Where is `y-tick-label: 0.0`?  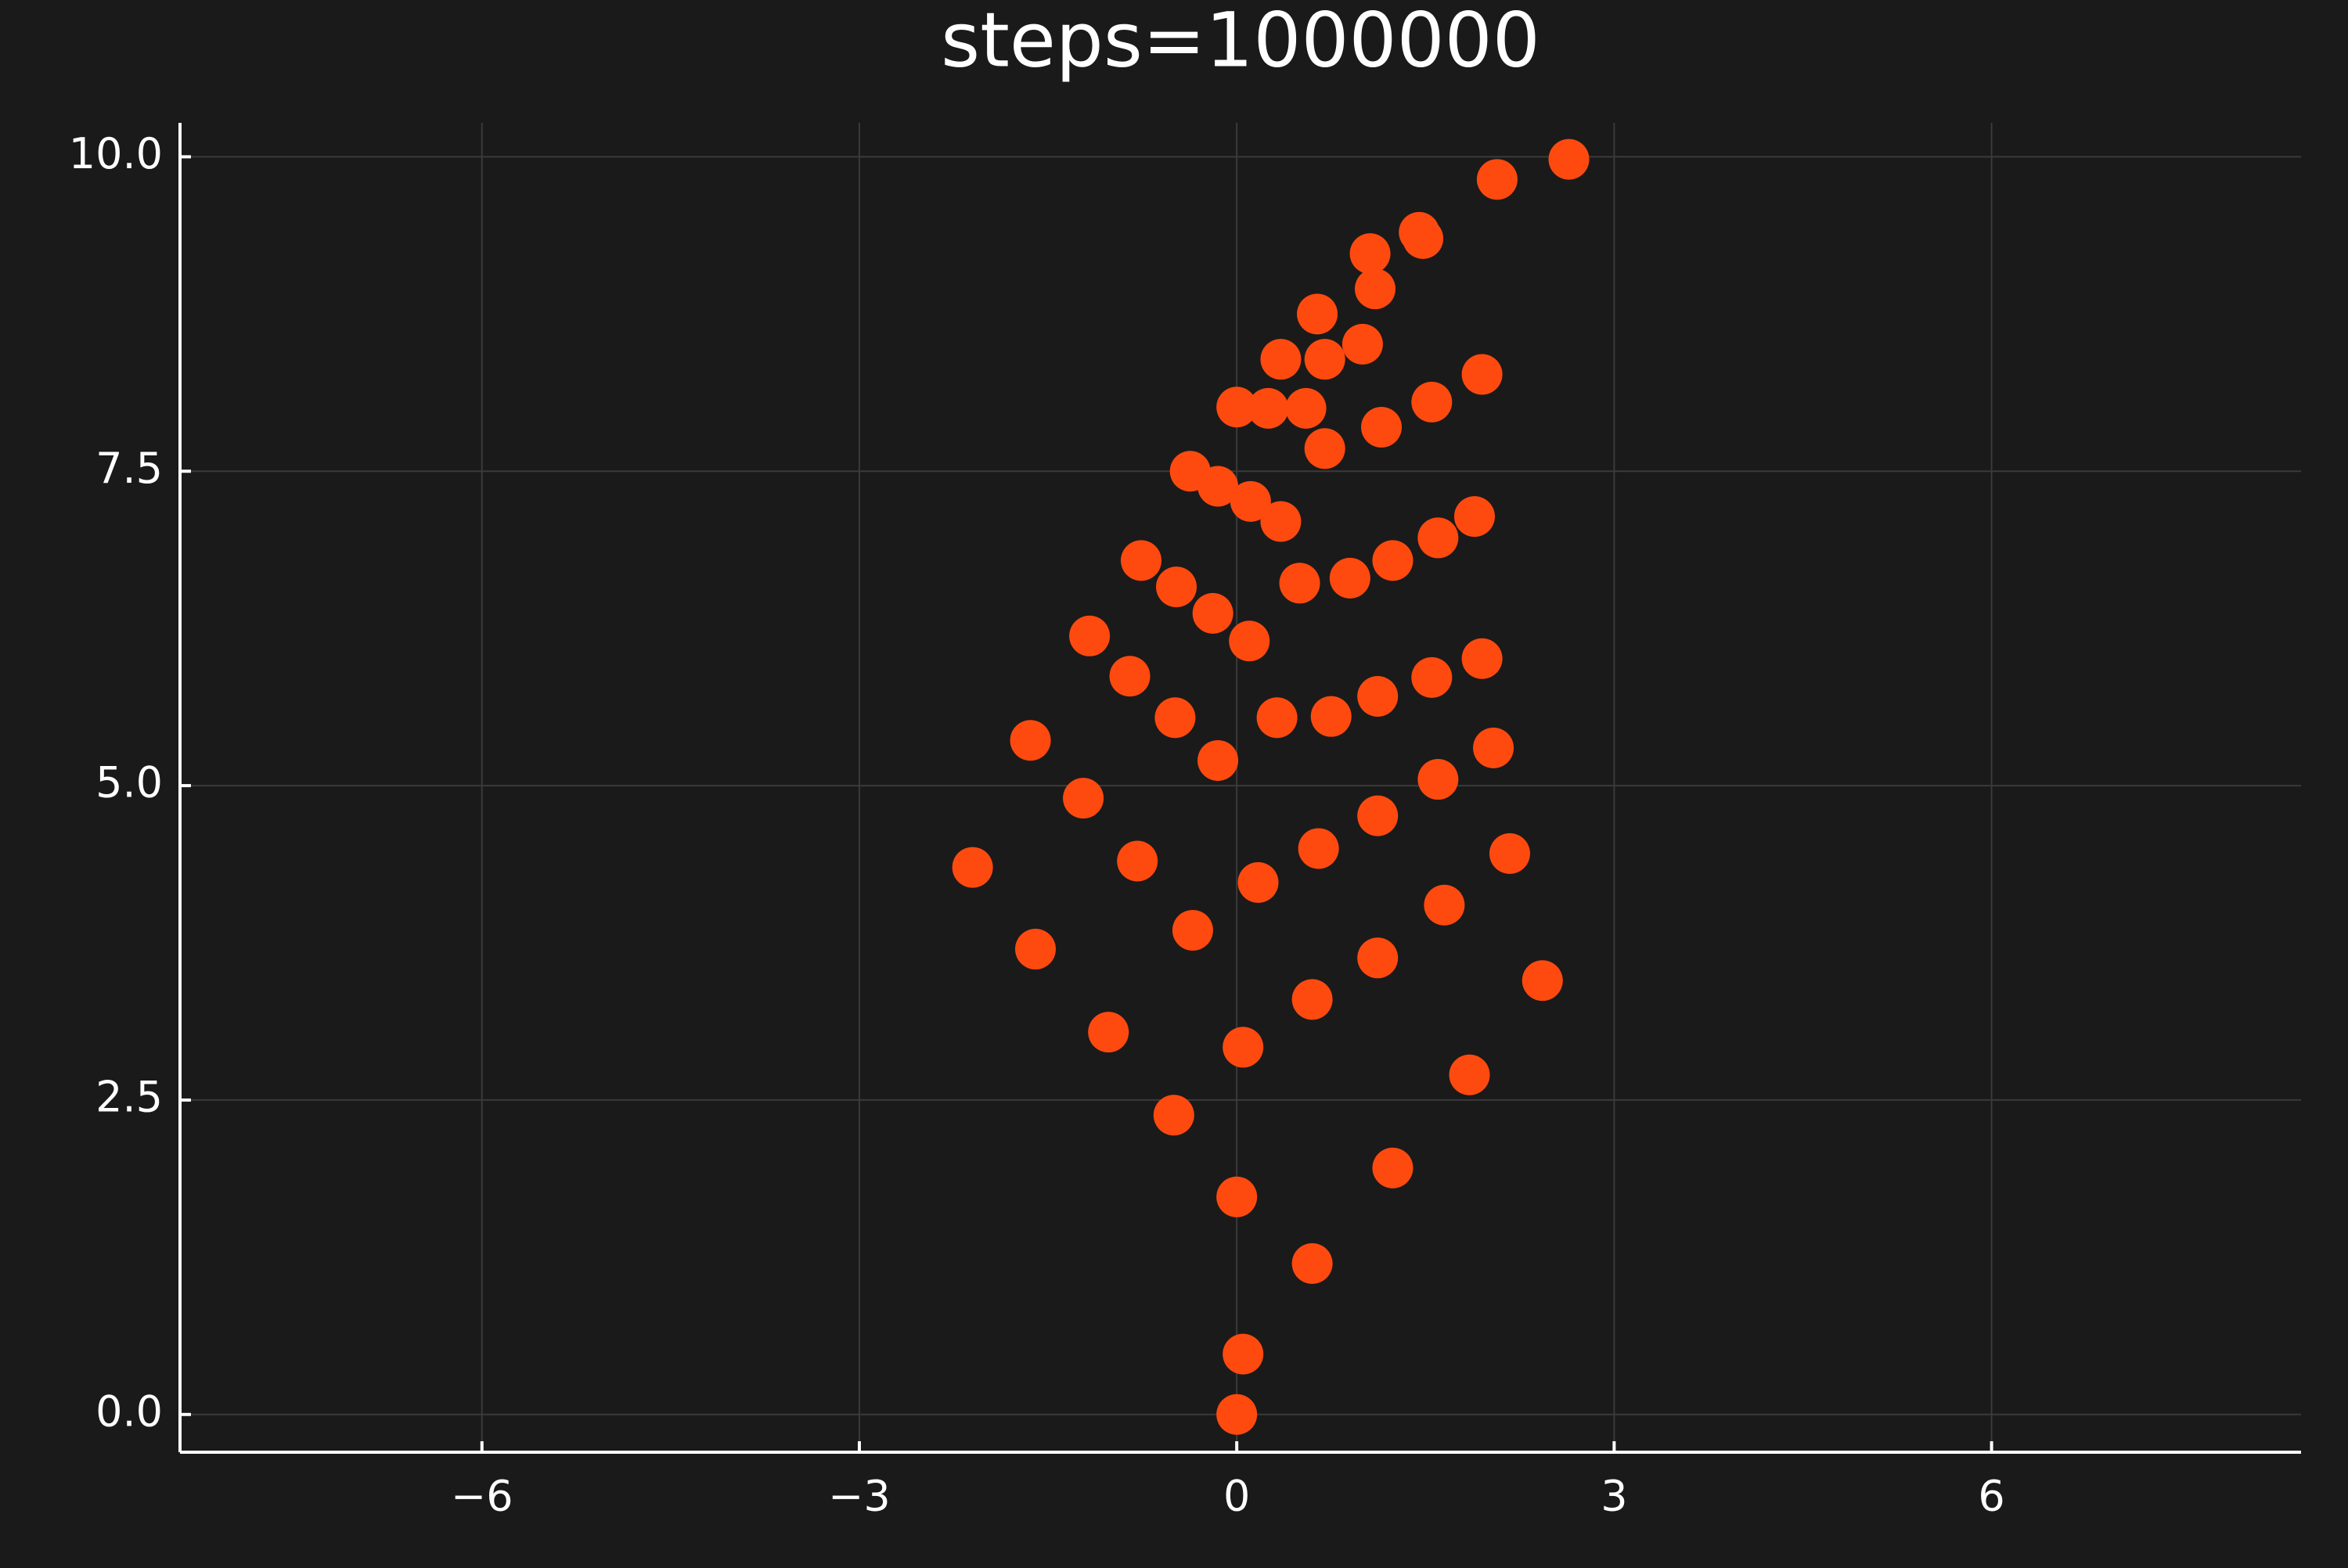 y-tick-label: 0.0 is located at coordinates (129, 1411).